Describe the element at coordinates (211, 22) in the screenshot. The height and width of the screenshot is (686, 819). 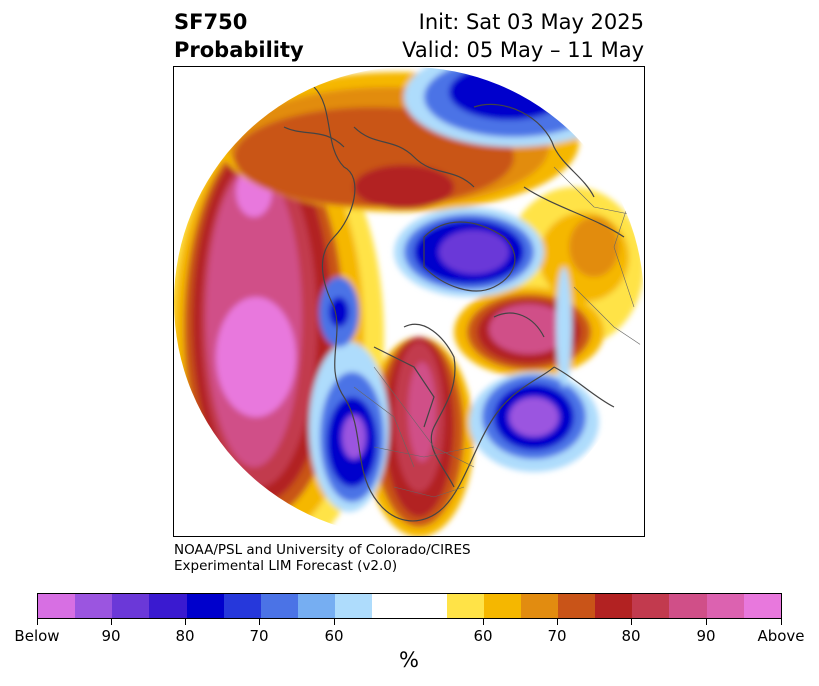
I see `title-variable: SF750` at that location.